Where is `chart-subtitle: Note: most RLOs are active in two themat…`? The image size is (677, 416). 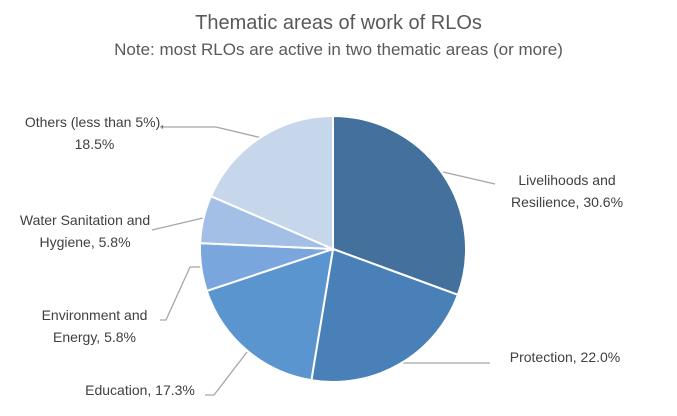
chart-subtitle: Note: most RLOs are active in two themat… is located at coordinates (338, 49).